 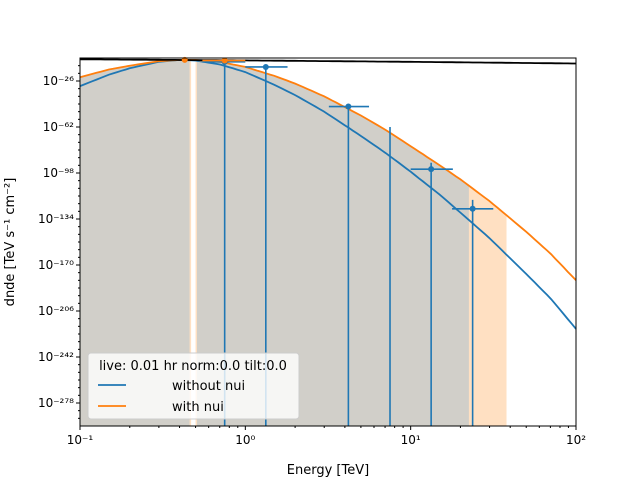 What do you see at coordinates (411, 440) in the screenshot?
I see `x-tick-label: 10¹` at bounding box center [411, 440].